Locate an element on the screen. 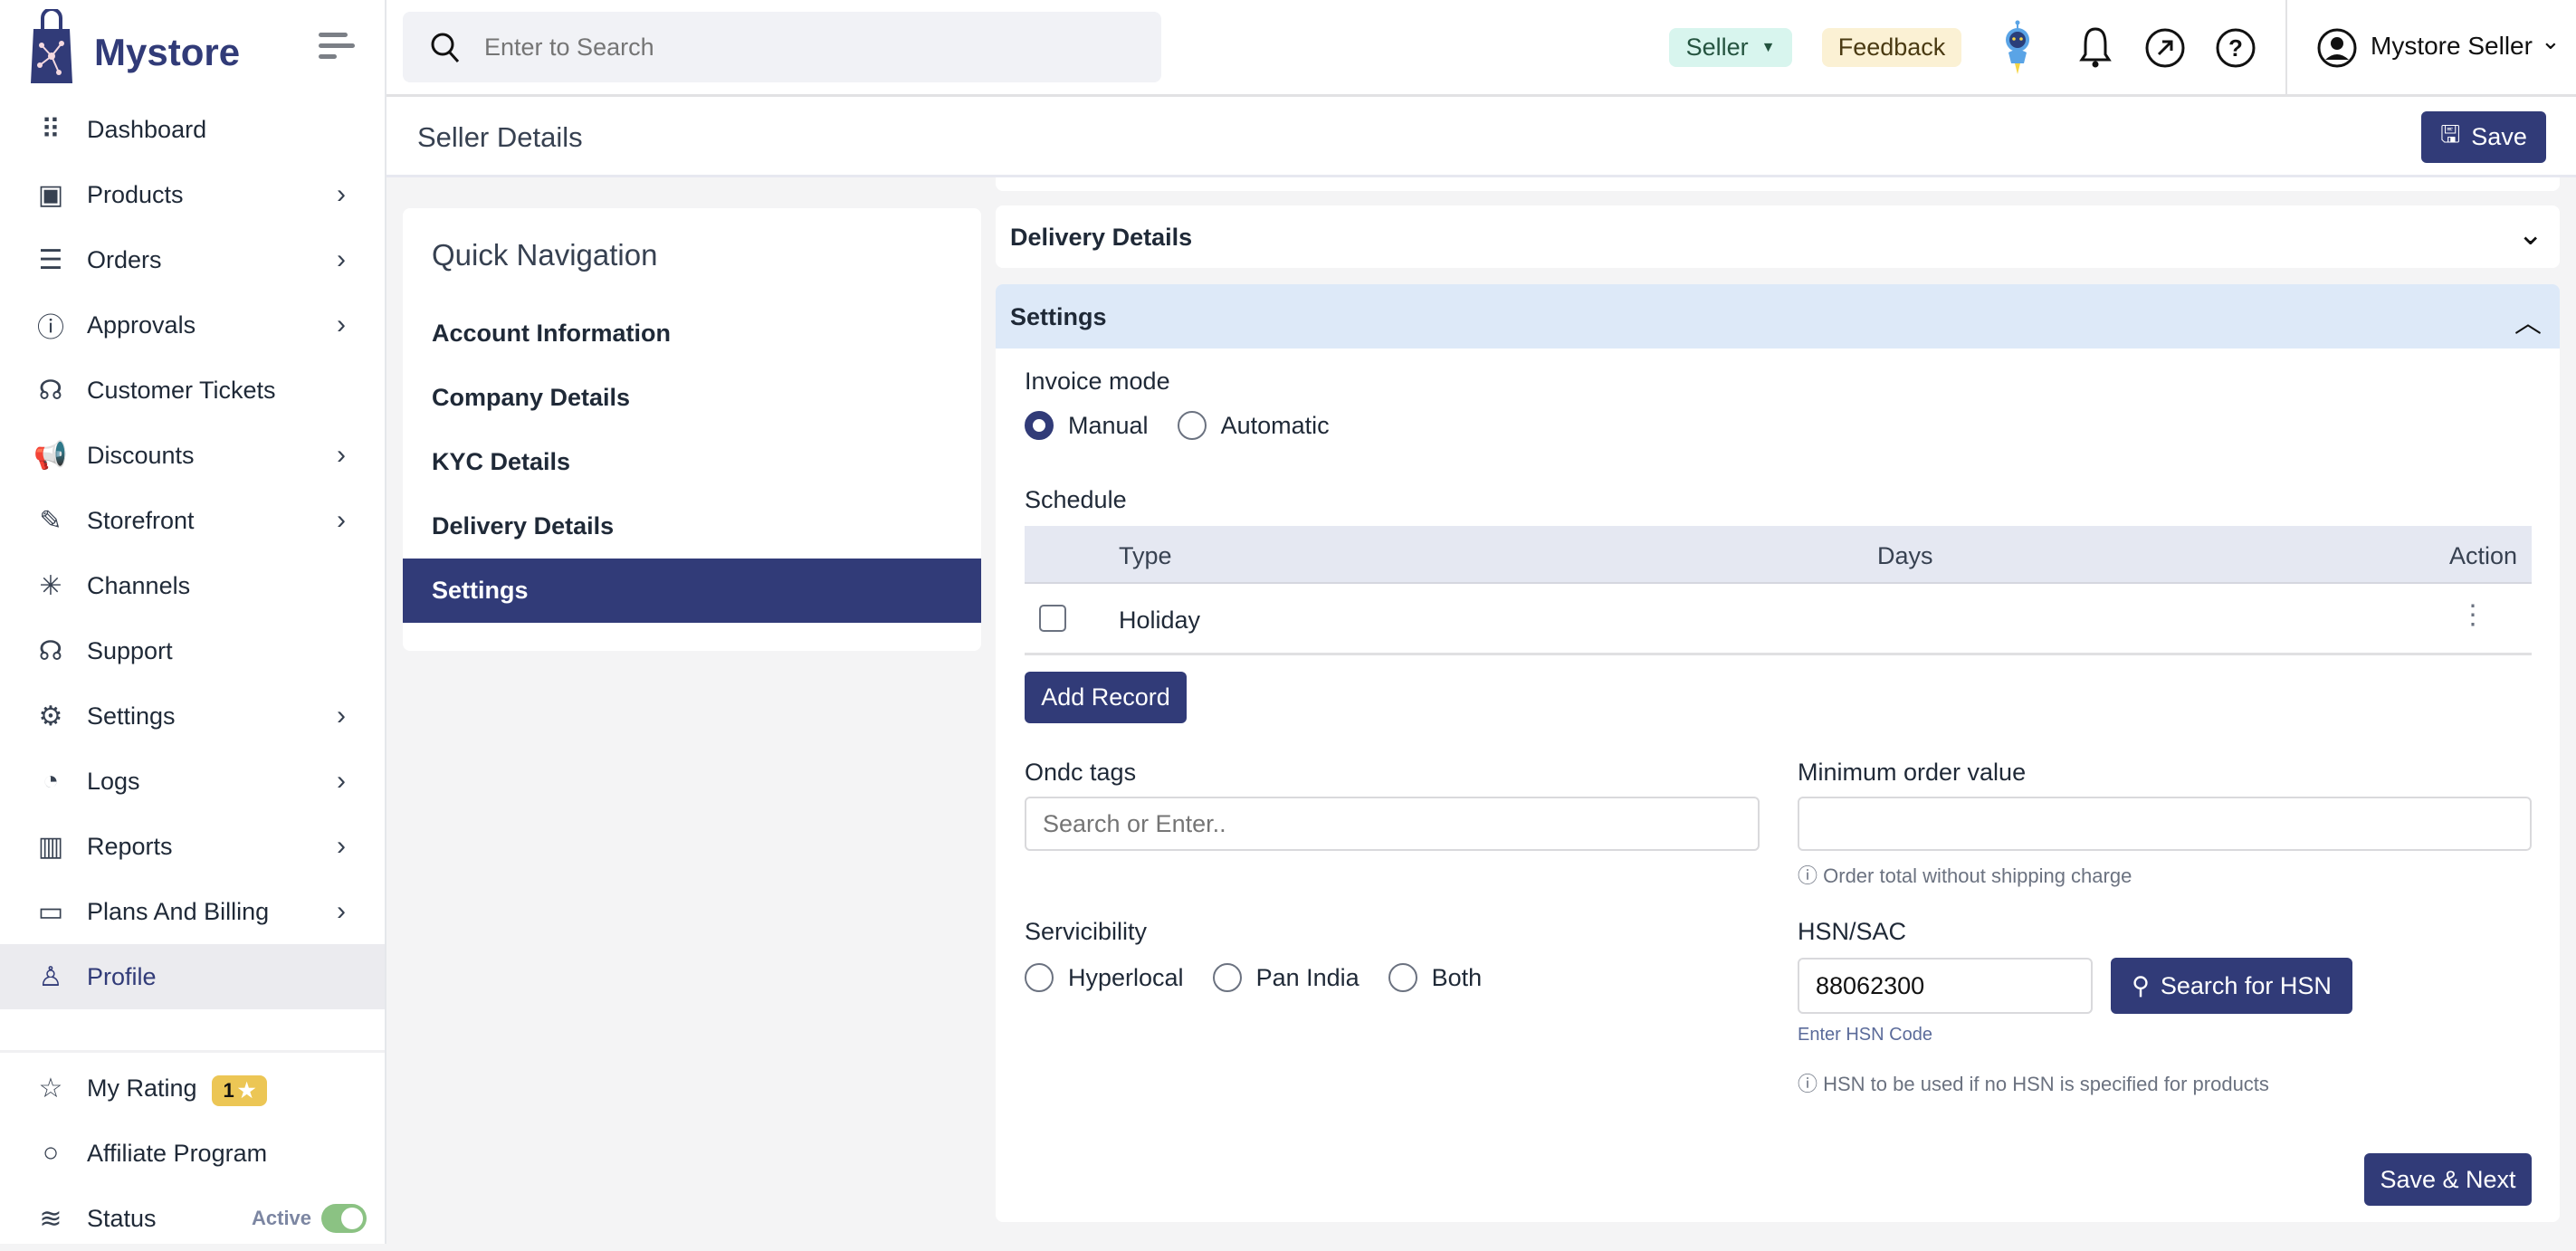 This screenshot has height=1251, width=2576. sidebar-item-profile: ♙ Profile is located at coordinates (192, 976).